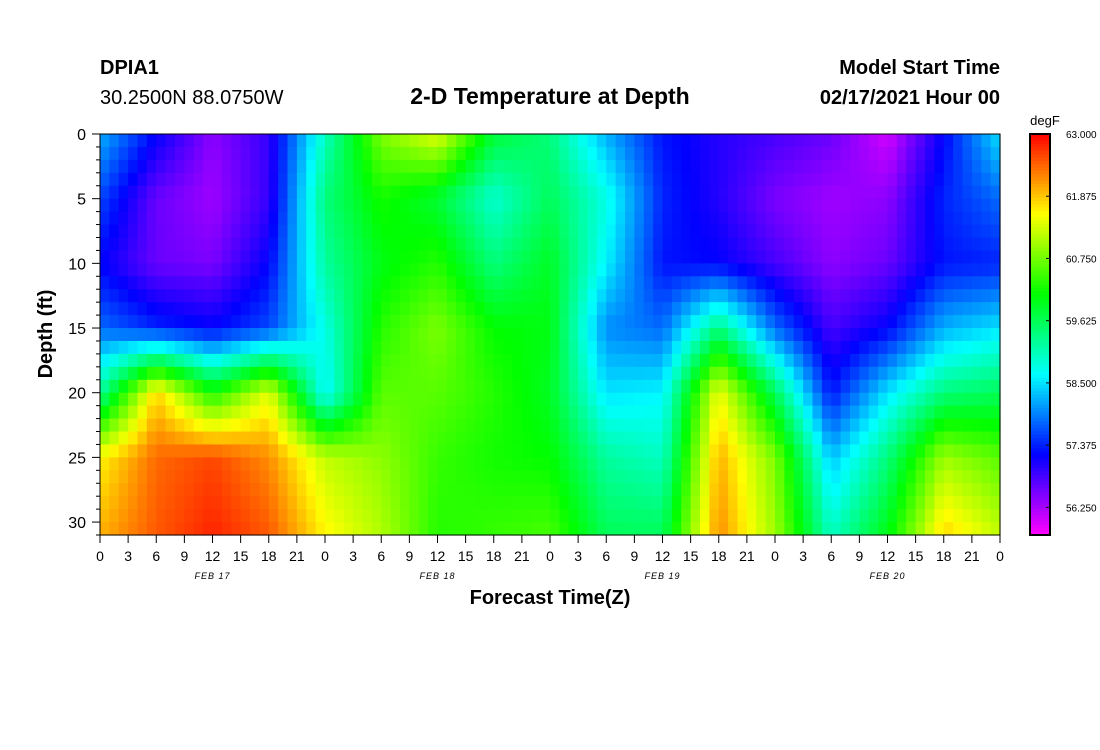 The height and width of the screenshot is (750, 1100). What do you see at coordinates (972, 556) in the screenshot?
I see `x-tick-label: 21` at bounding box center [972, 556].